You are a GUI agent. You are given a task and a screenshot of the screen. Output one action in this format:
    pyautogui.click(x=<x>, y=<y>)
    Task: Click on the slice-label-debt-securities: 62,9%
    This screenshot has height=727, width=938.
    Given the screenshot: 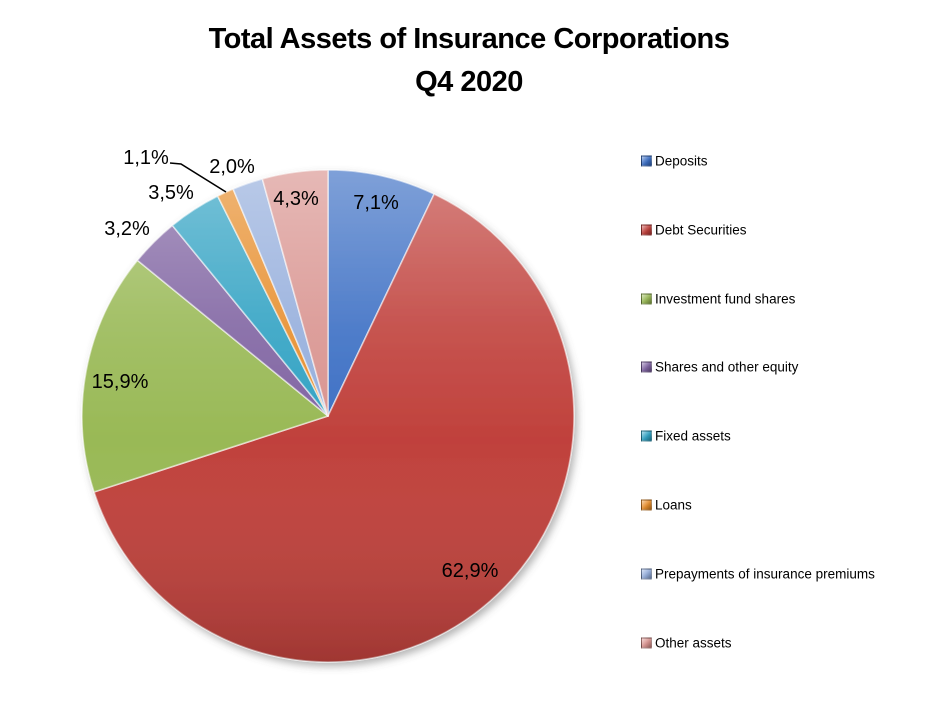 What is the action you would take?
    pyautogui.click(x=470, y=571)
    